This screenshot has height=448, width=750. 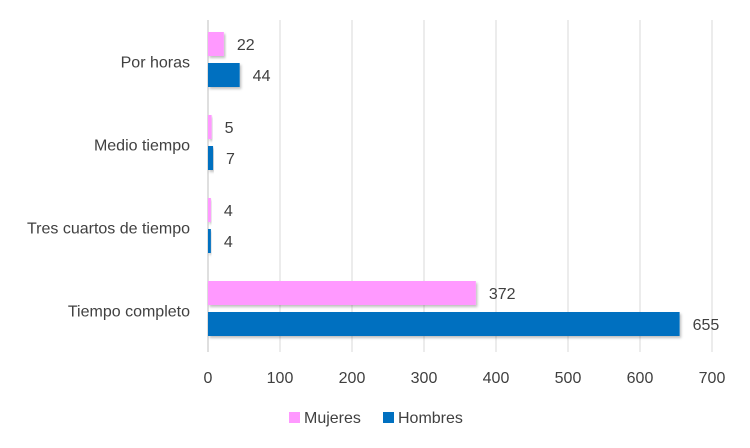 I want to click on category-label: Por horas, so click(x=155, y=63).